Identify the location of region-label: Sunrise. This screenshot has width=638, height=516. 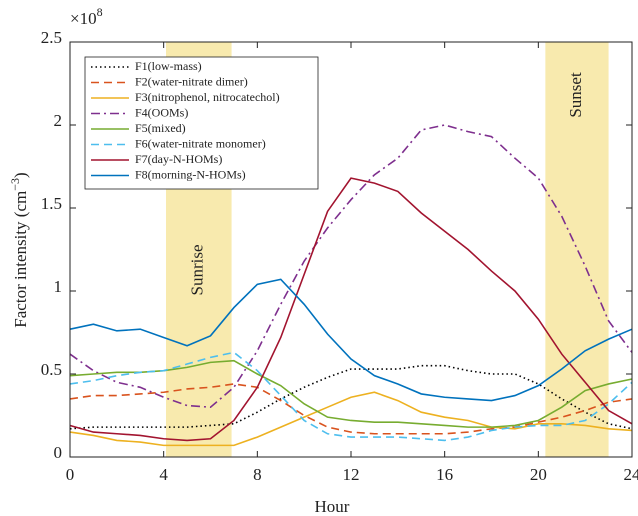
(197, 270).